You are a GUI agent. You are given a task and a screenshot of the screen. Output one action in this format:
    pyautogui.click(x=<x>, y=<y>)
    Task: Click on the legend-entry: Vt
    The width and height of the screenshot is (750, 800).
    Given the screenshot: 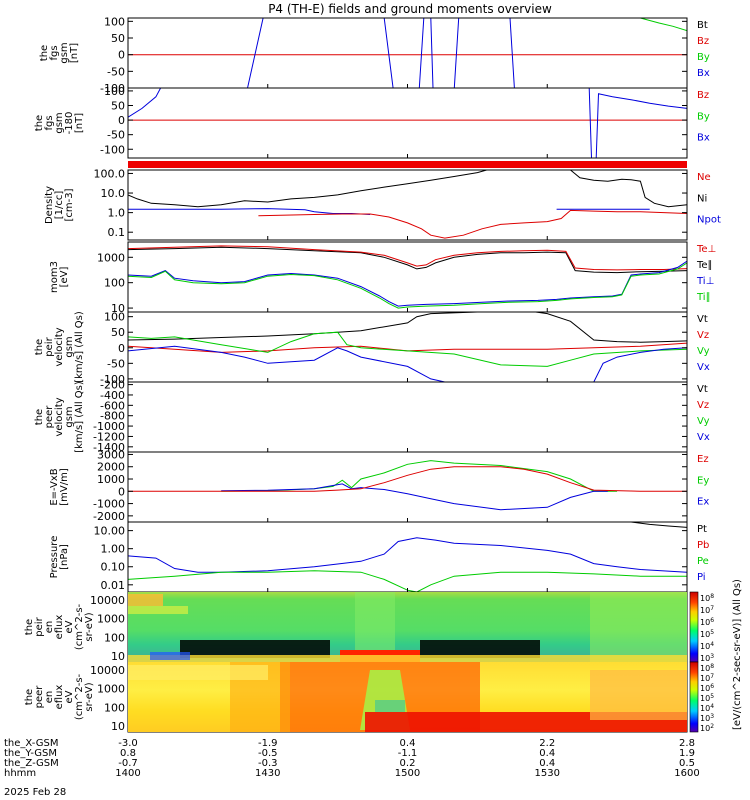 What is the action you would take?
    pyautogui.click(x=702, y=389)
    